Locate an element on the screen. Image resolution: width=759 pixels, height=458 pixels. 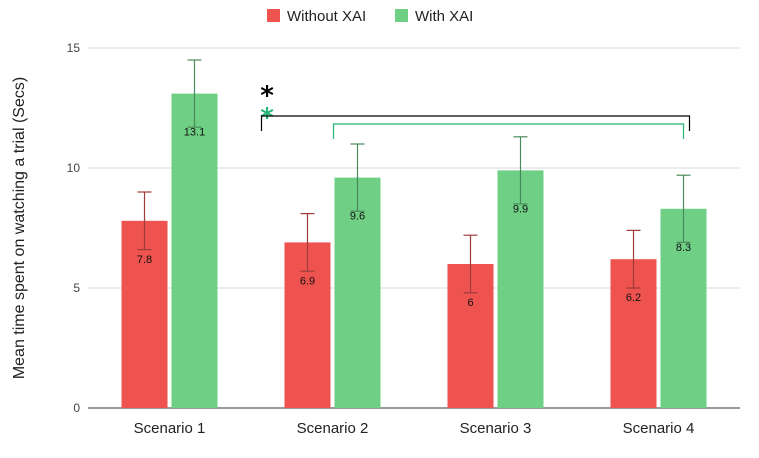
data-label: 8.3 is located at coordinates (683, 248).